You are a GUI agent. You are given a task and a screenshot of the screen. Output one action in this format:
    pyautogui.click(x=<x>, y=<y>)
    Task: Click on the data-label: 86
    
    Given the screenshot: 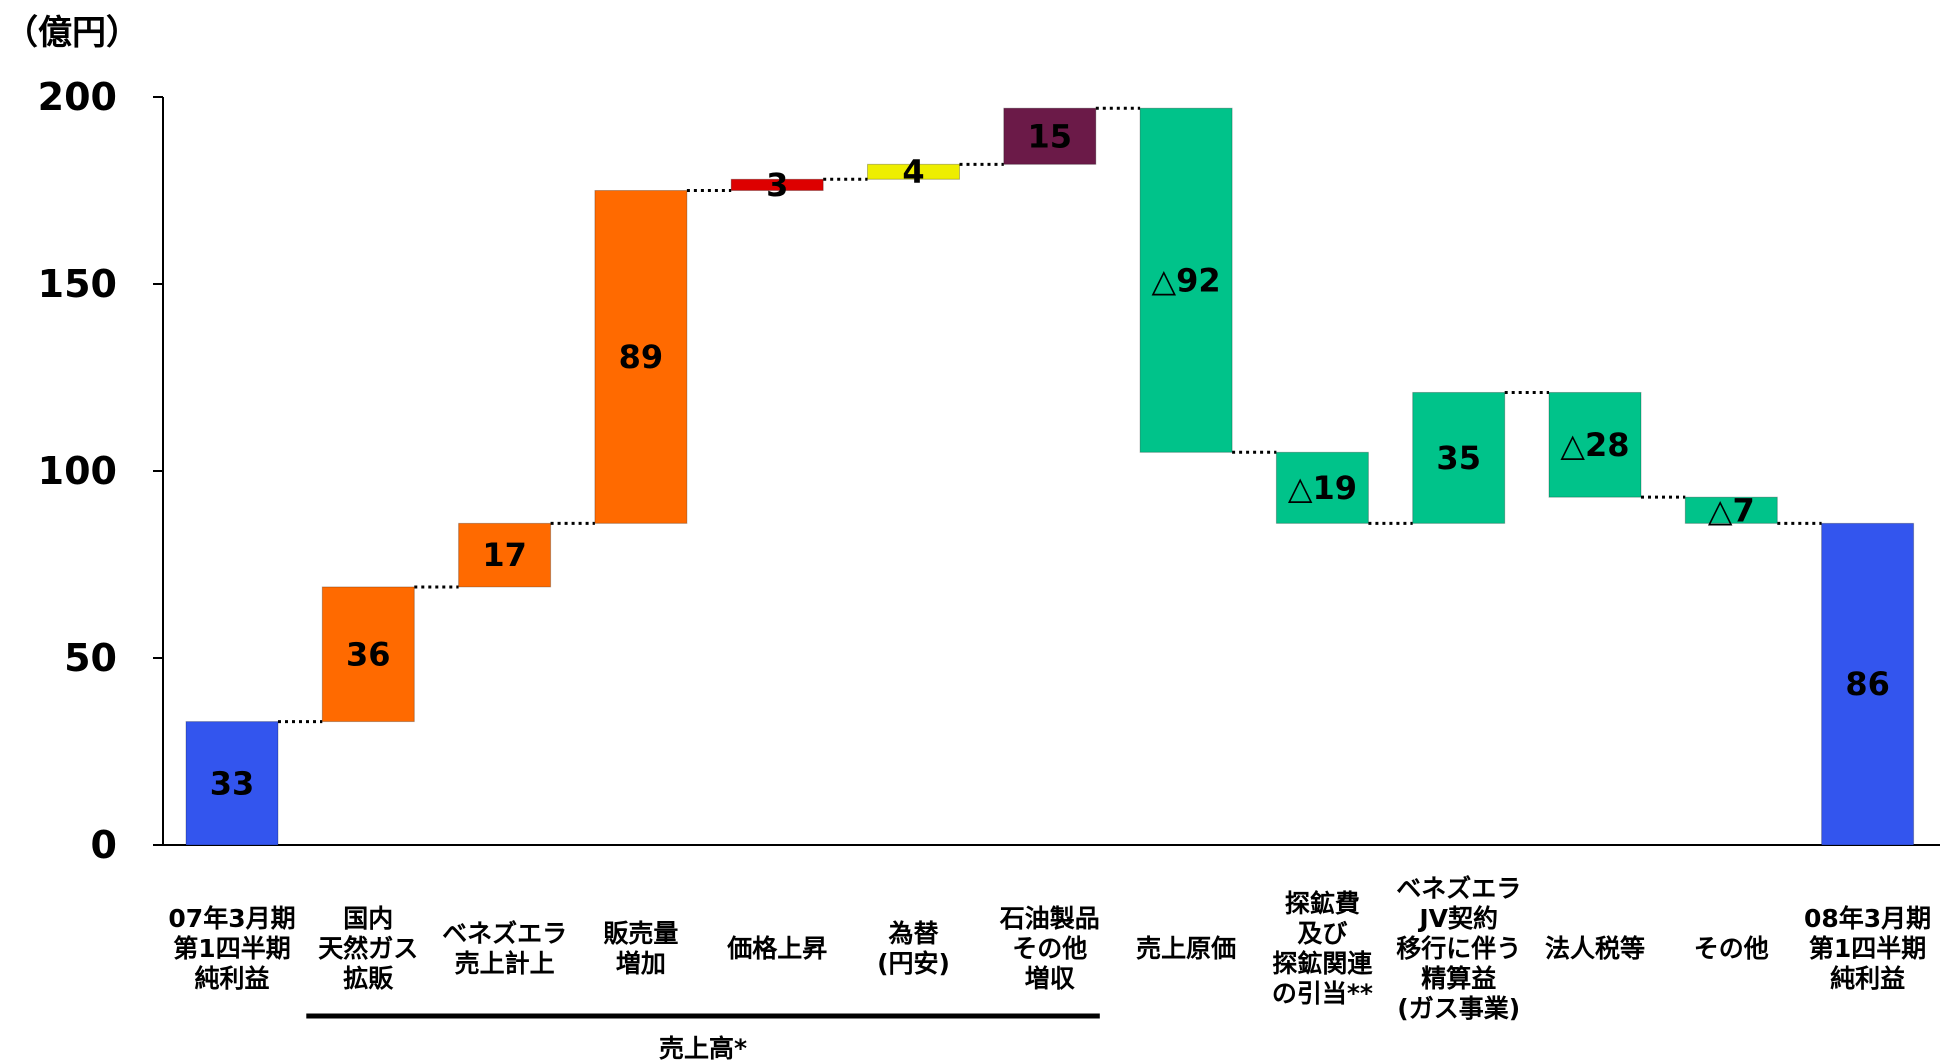 What is the action you would take?
    pyautogui.click(x=1867, y=684)
    